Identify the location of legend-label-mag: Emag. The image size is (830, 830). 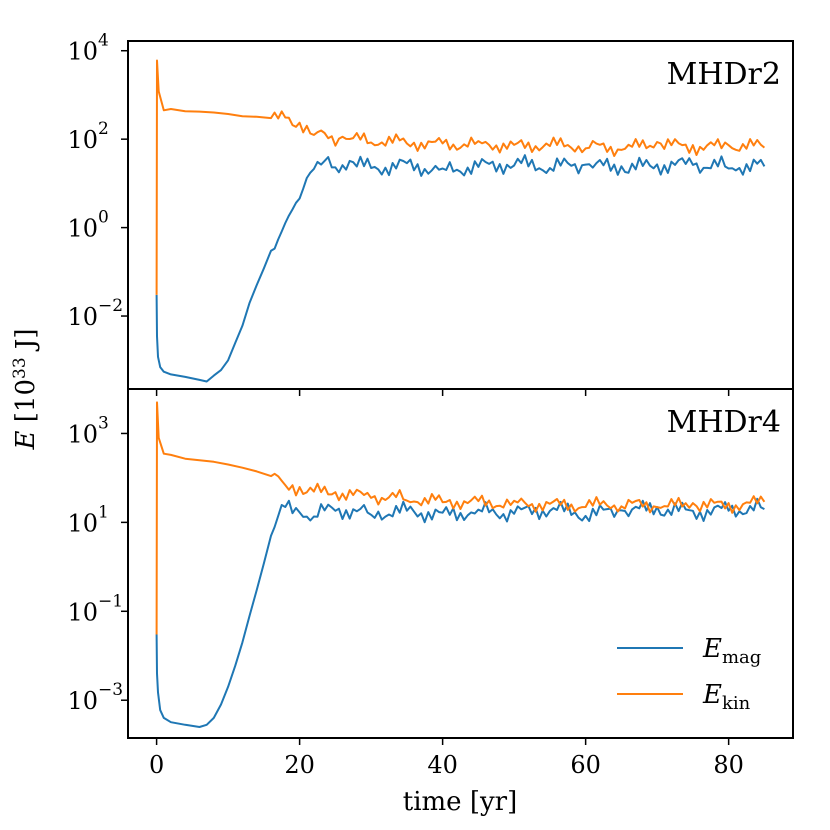
(731, 651).